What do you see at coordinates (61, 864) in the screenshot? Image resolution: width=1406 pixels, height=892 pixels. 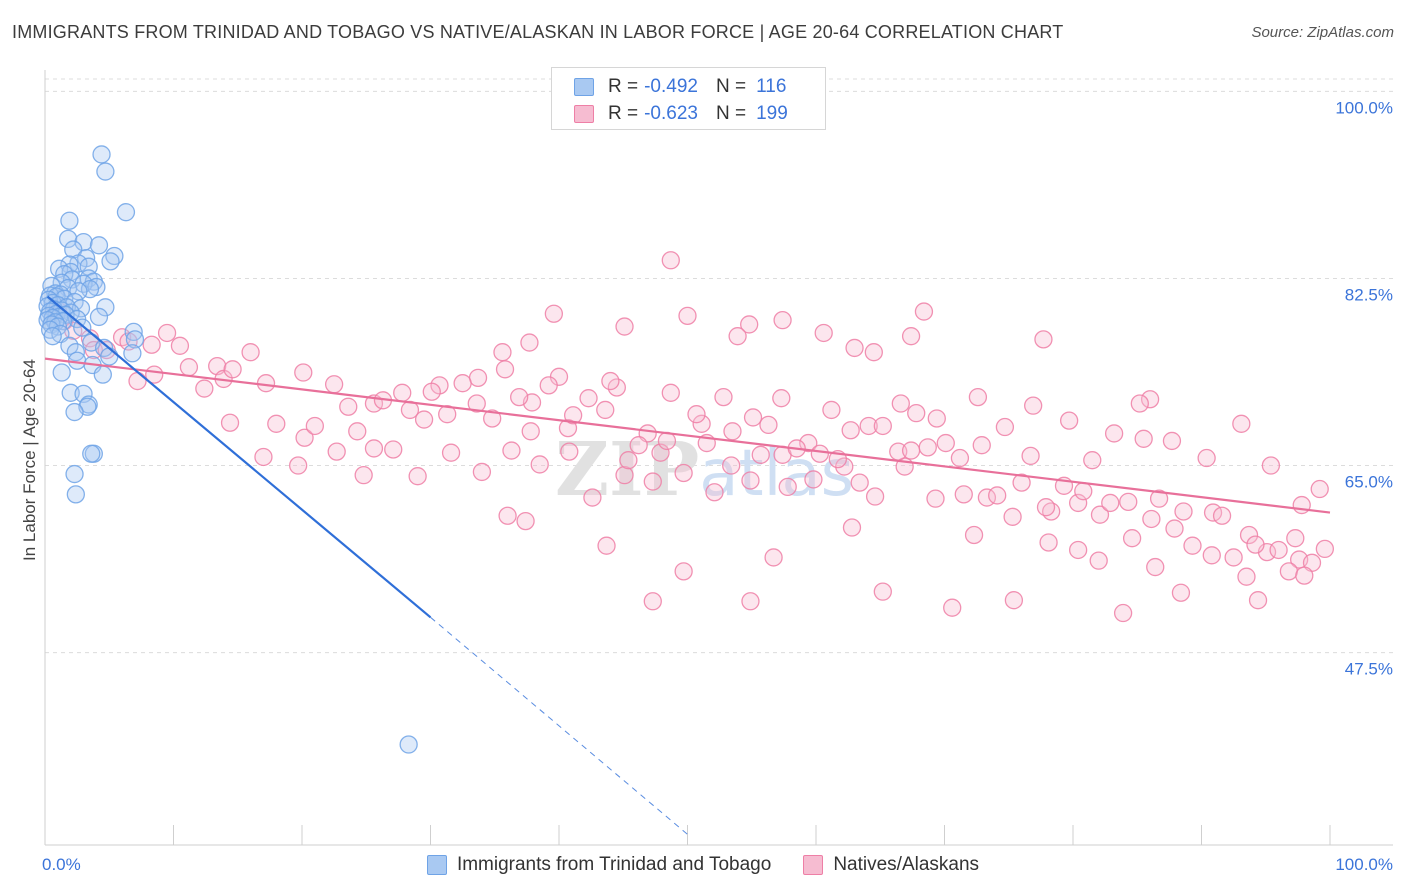 I see `x-tick-label-min: 0.0%` at bounding box center [61, 864].